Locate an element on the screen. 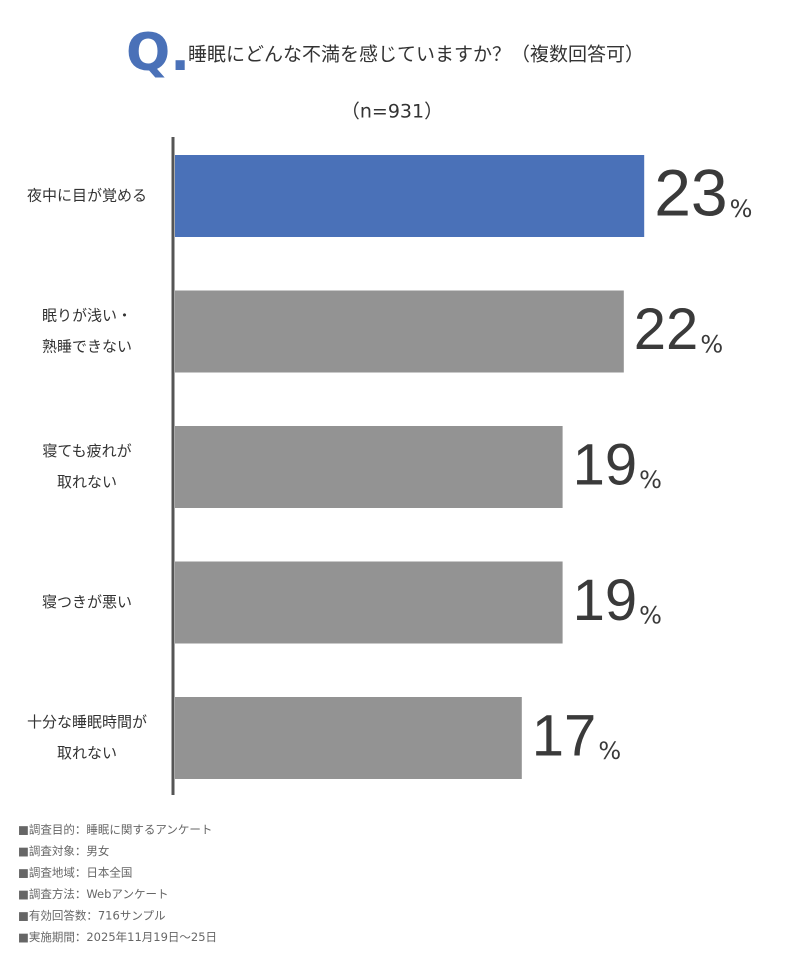 The image size is (800, 973). value-label: 23 is located at coordinates (690, 192).